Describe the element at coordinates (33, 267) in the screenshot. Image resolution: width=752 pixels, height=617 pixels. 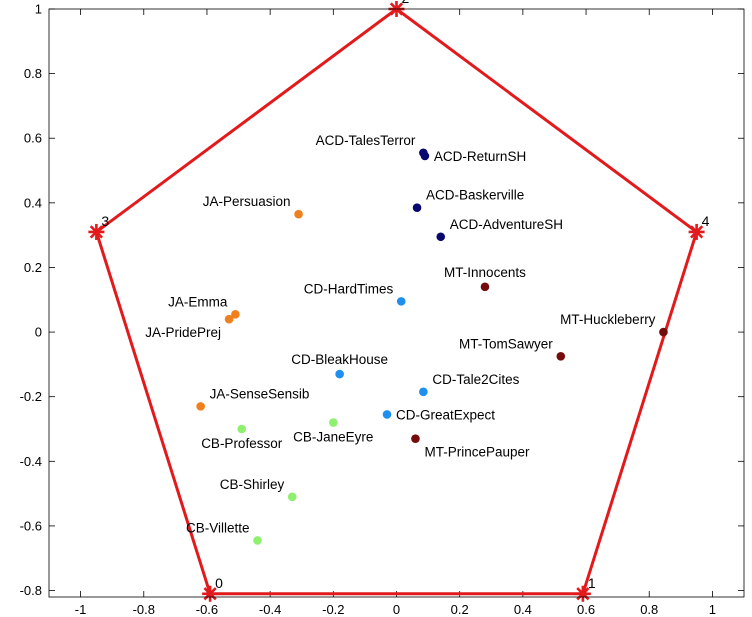
I see `y-tick-label: 0.2` at that location.